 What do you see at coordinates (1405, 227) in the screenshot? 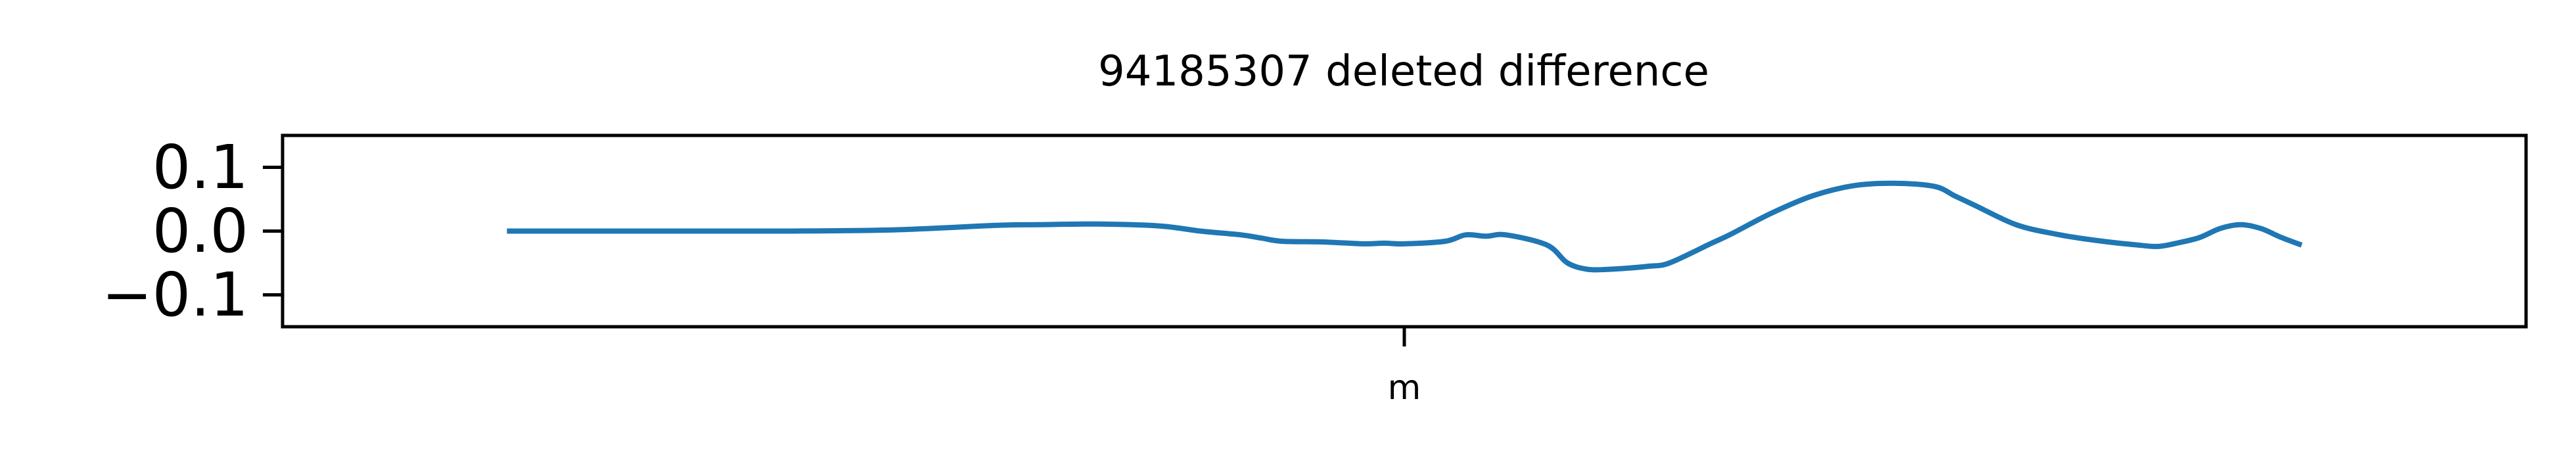
I see `series-line` at bounding box center [1405, 227].